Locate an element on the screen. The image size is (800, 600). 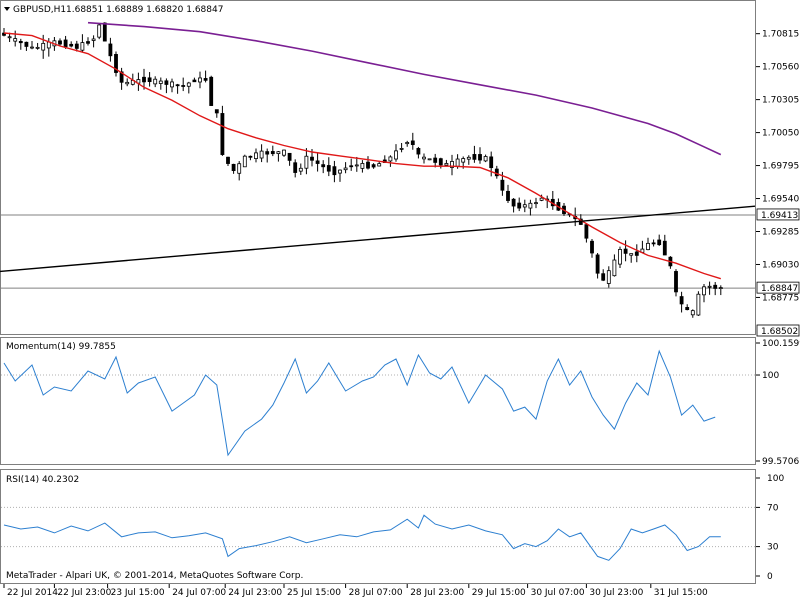
price-highlight-text: 1.68847 is located at coordinates (779, 289).